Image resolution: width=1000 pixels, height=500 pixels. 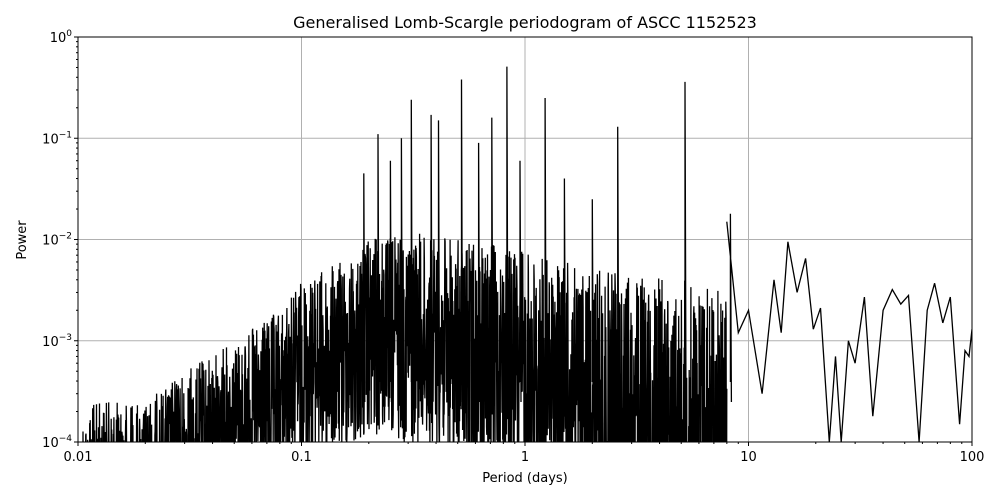 I want to click on y-tick-label: 10⁰, so click(x=61, y=37).